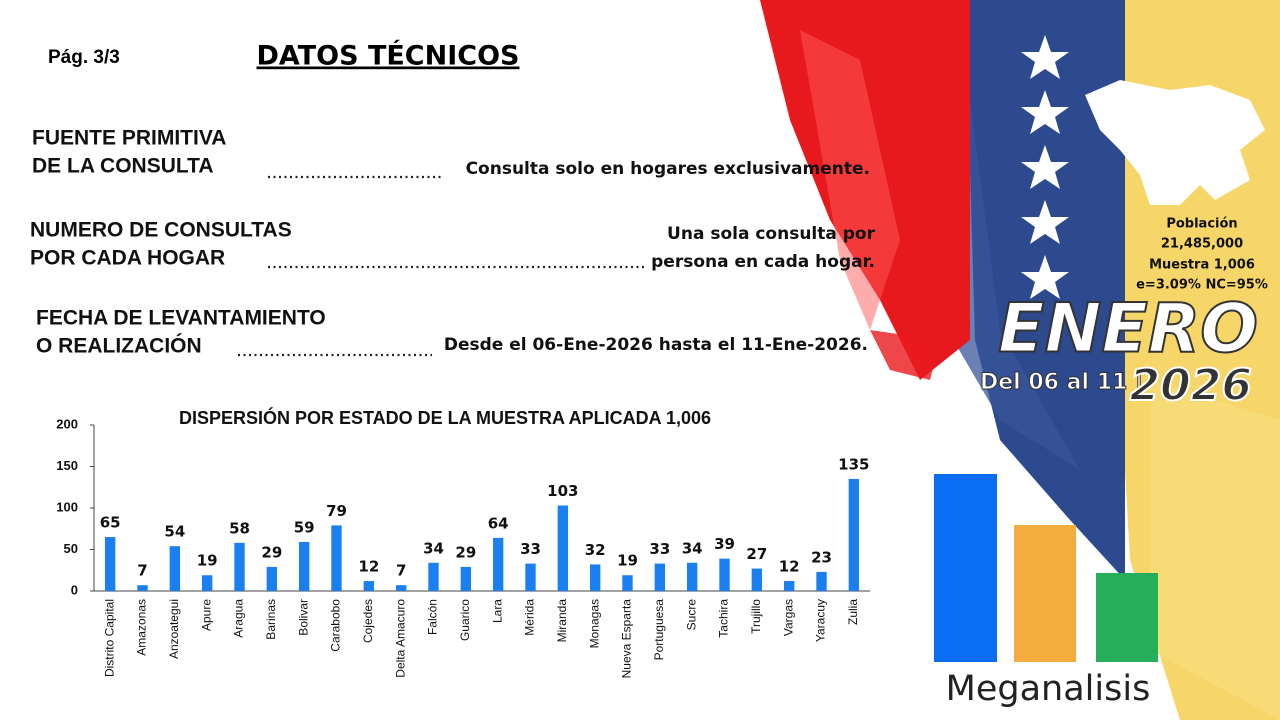 This screenshot has width=1280, height=720. Describe the element at coordinates (271, 619) in the screenshot. I see `x-tick-label: Barinas` at that location.